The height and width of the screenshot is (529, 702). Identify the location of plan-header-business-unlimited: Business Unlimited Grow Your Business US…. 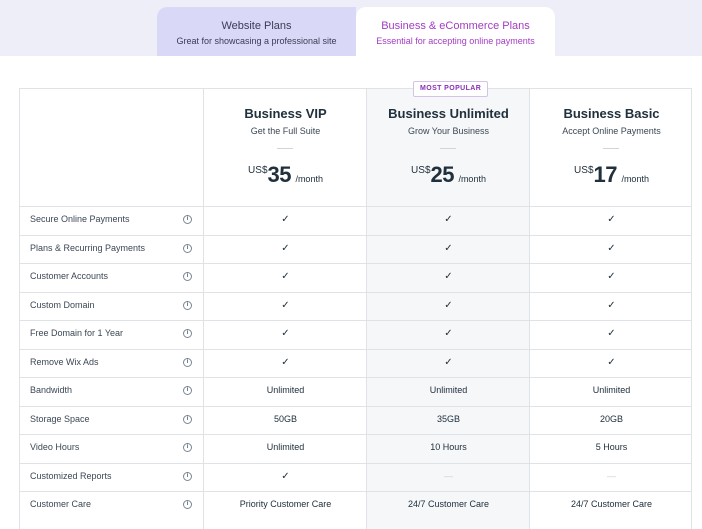
(448, 147).